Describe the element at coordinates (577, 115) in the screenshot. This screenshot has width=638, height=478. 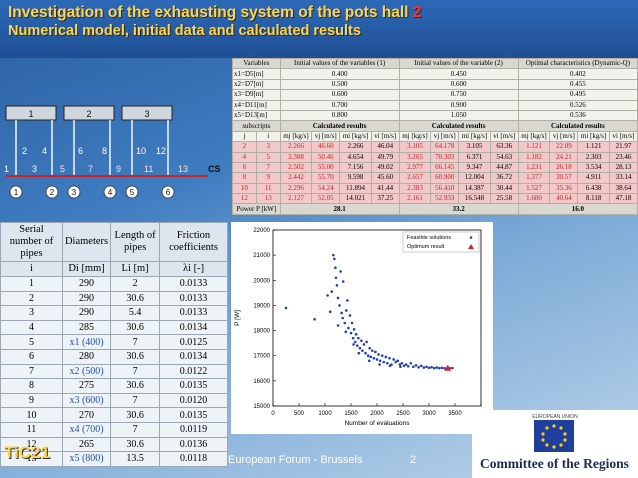
I see `results-cell: 0.536` at that location.